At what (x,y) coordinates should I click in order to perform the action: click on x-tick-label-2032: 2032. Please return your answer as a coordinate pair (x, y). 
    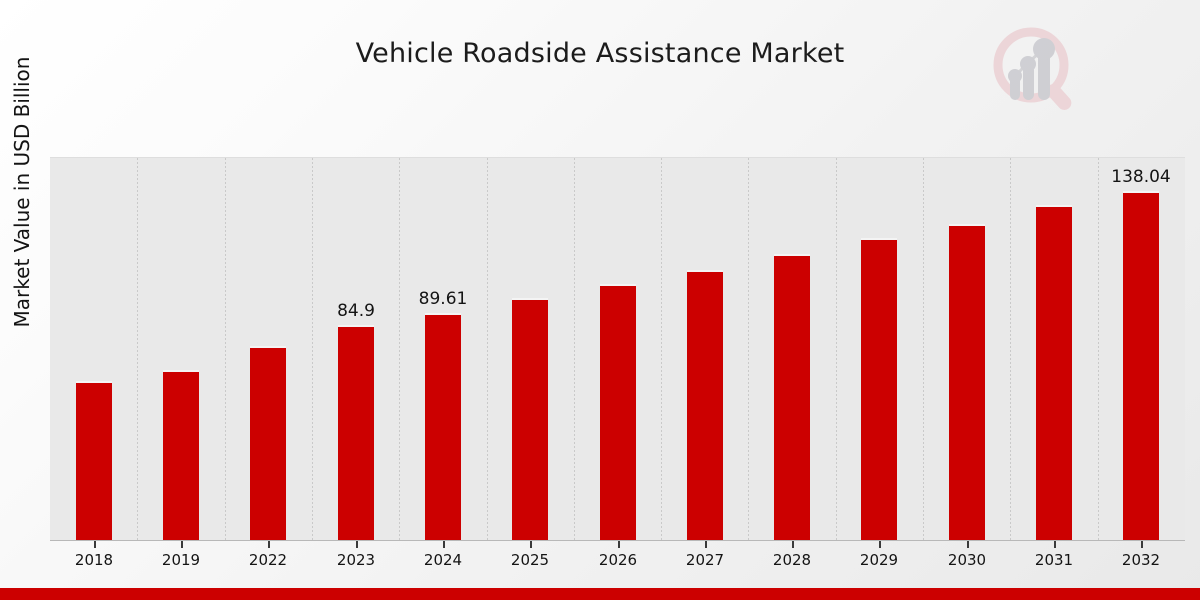
    Looking at the image, I should click on (1141, 560).